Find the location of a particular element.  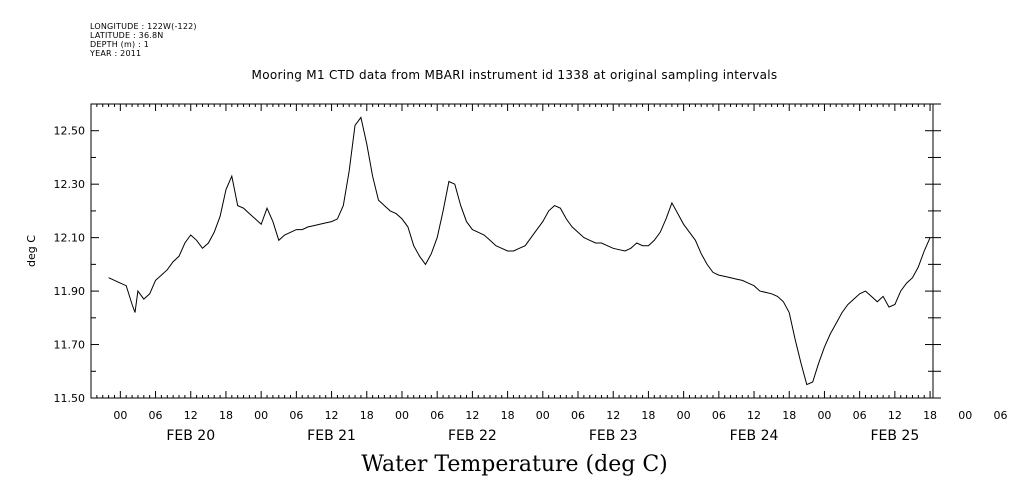

y-tick-label: 11.90 is located at coordinates (70, 291).